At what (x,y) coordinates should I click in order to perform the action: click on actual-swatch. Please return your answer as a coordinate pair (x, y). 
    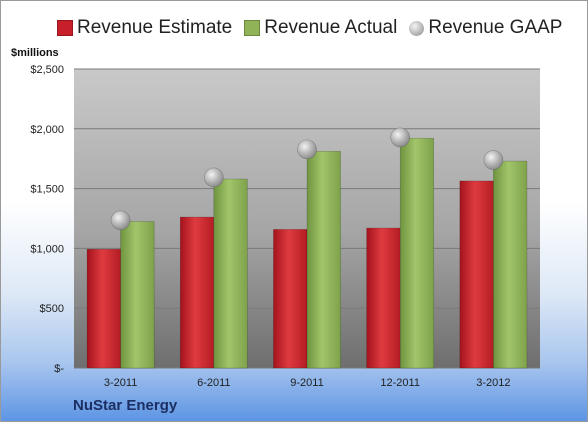
    Looking at the image, I should click on (252, 28).